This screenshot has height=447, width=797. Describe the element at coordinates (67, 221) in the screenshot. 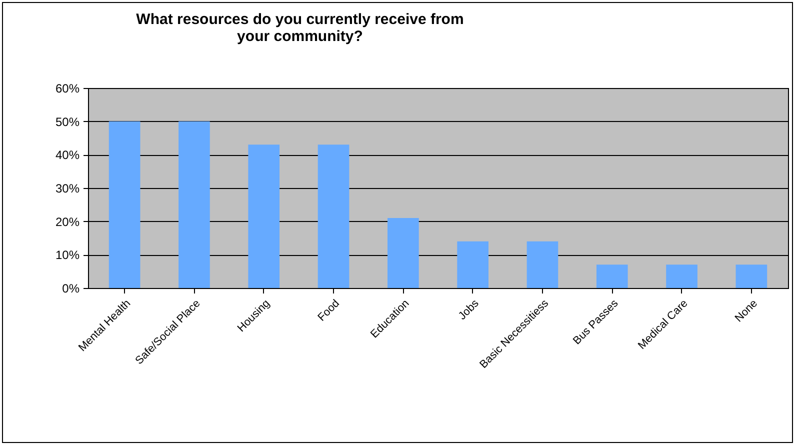

I see `y-tick-label: 20%` at that location.